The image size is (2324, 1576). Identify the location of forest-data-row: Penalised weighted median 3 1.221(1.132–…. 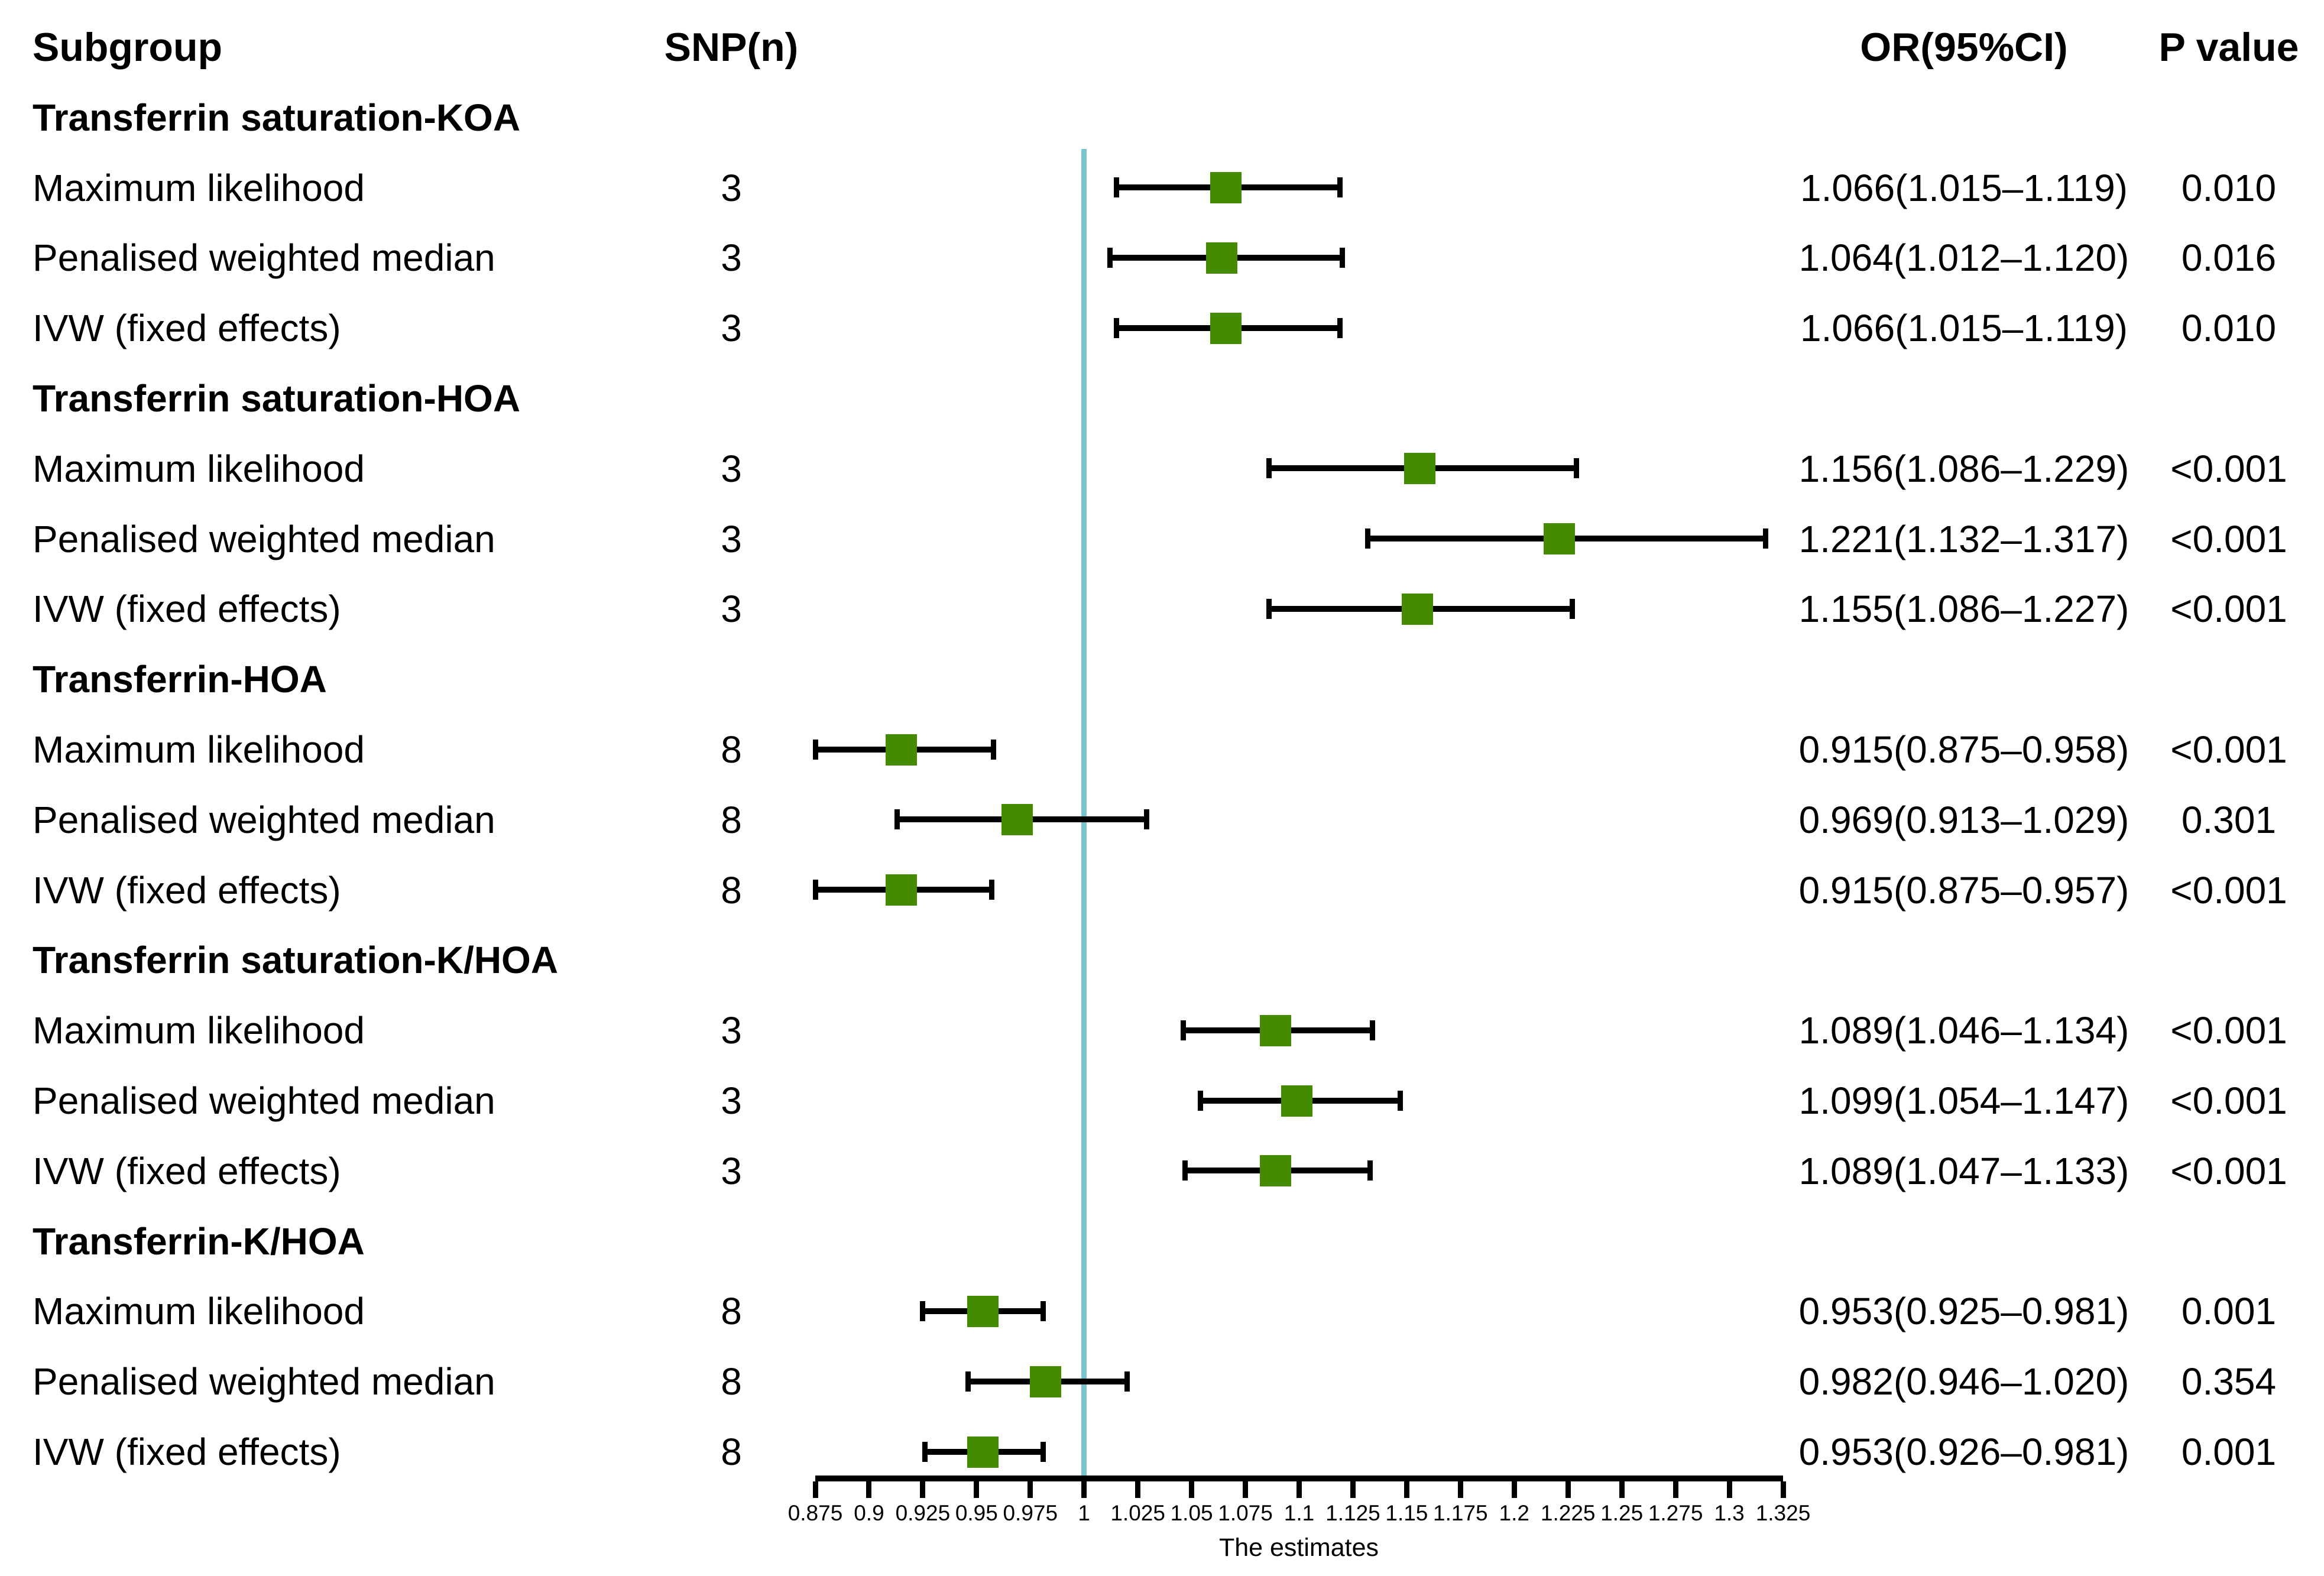
(1162, 539).